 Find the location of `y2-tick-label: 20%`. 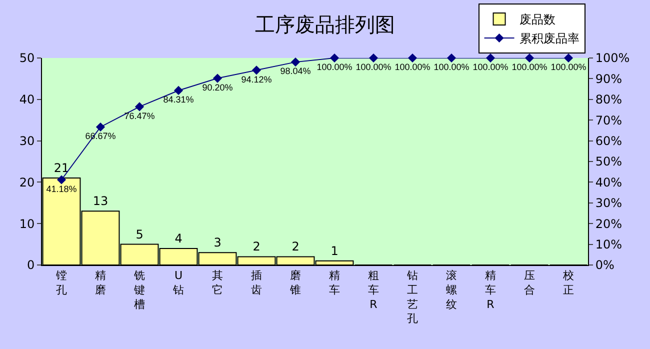

y2-tick-label: 20% is located at coordinates (608, 223).